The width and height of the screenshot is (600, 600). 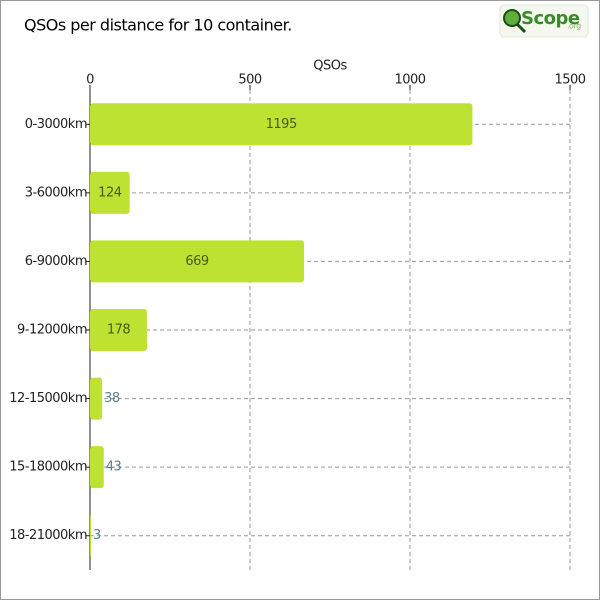 What do you see at coordinates (56, 261) in the screenshot?
I see `y-tick-label: 6-9000km` at bounding box center [56, 261].